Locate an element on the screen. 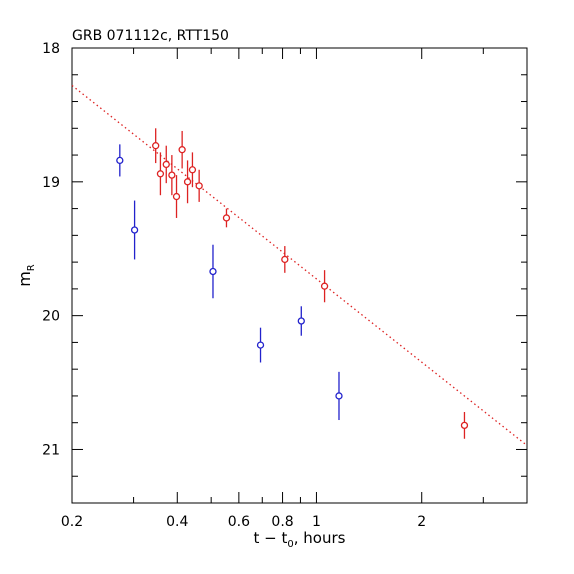  y-axis-label: mR is located at coordinates (26, 275).